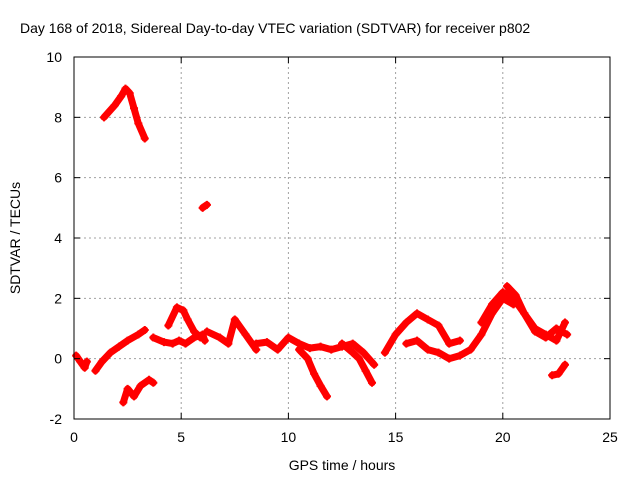 The image size is (640, 480). I want to click on y-tick-labels: -2 0 2 4 6 8 10, so click(54, 238).